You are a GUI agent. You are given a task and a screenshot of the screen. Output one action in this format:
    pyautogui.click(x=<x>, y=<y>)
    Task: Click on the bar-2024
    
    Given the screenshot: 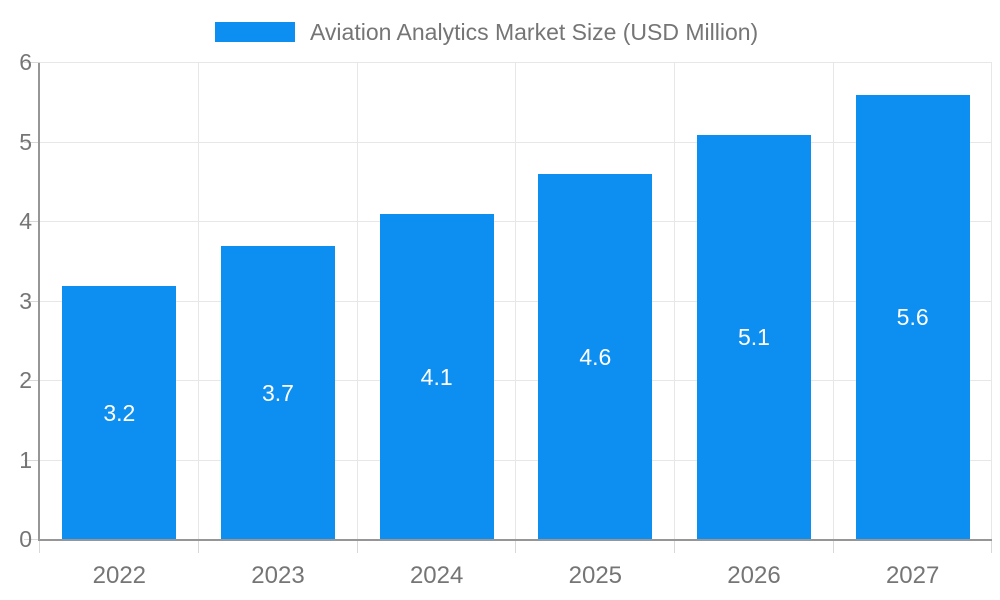 What is the action you would take?
    pyautogui.click(x=436, y=377)
    